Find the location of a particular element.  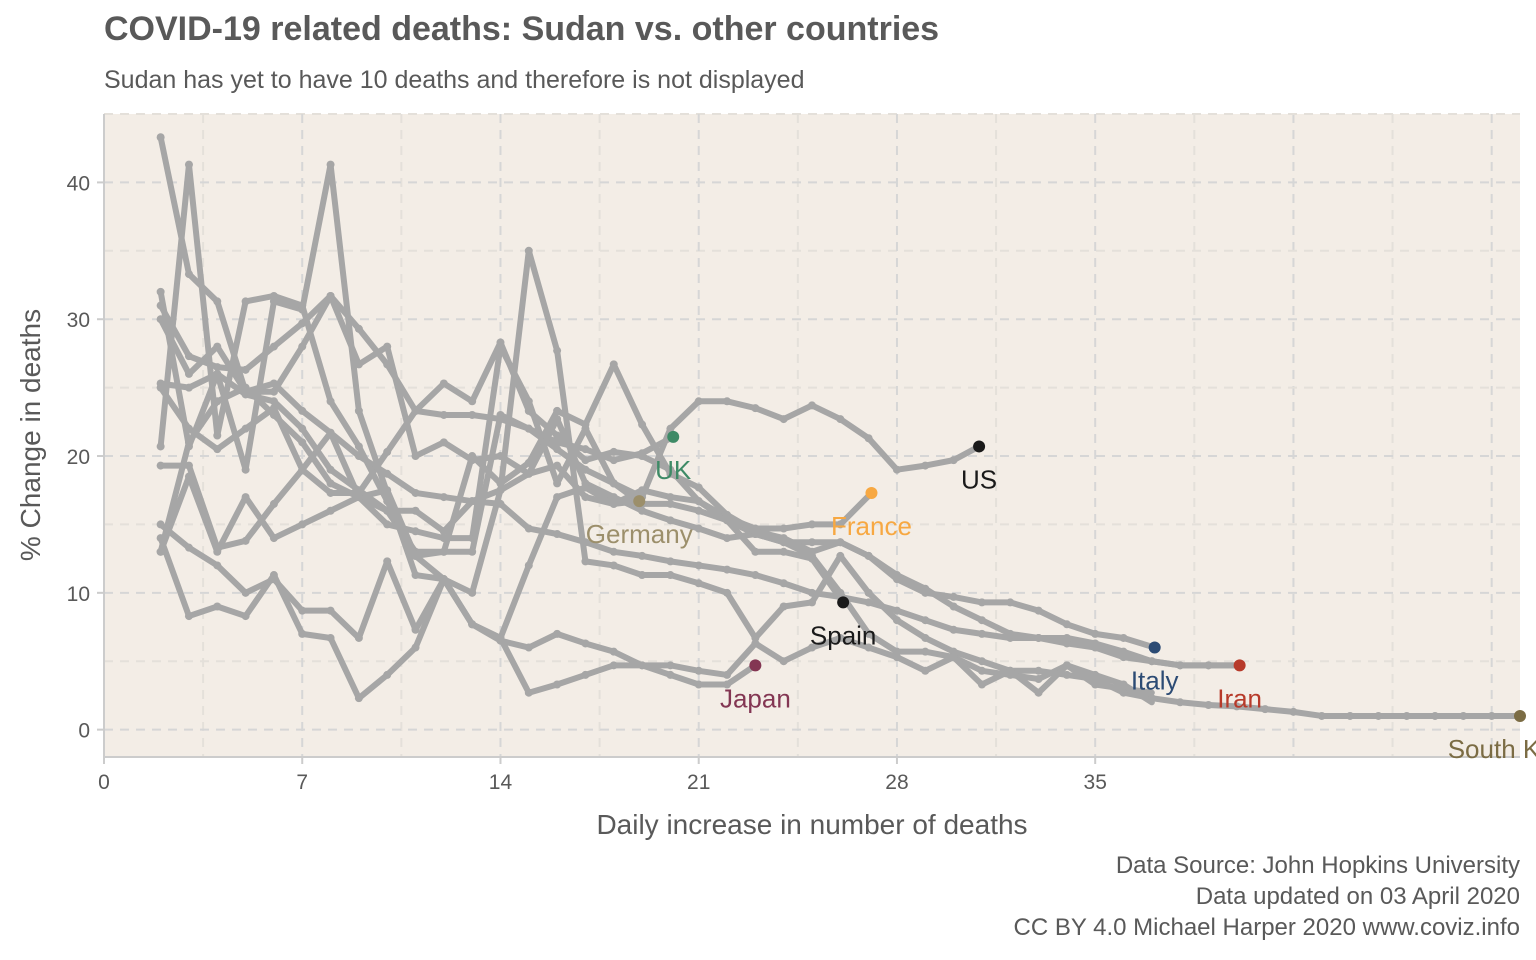

series-label-south-korea: South Korea is located at coordinates (1492, 749).